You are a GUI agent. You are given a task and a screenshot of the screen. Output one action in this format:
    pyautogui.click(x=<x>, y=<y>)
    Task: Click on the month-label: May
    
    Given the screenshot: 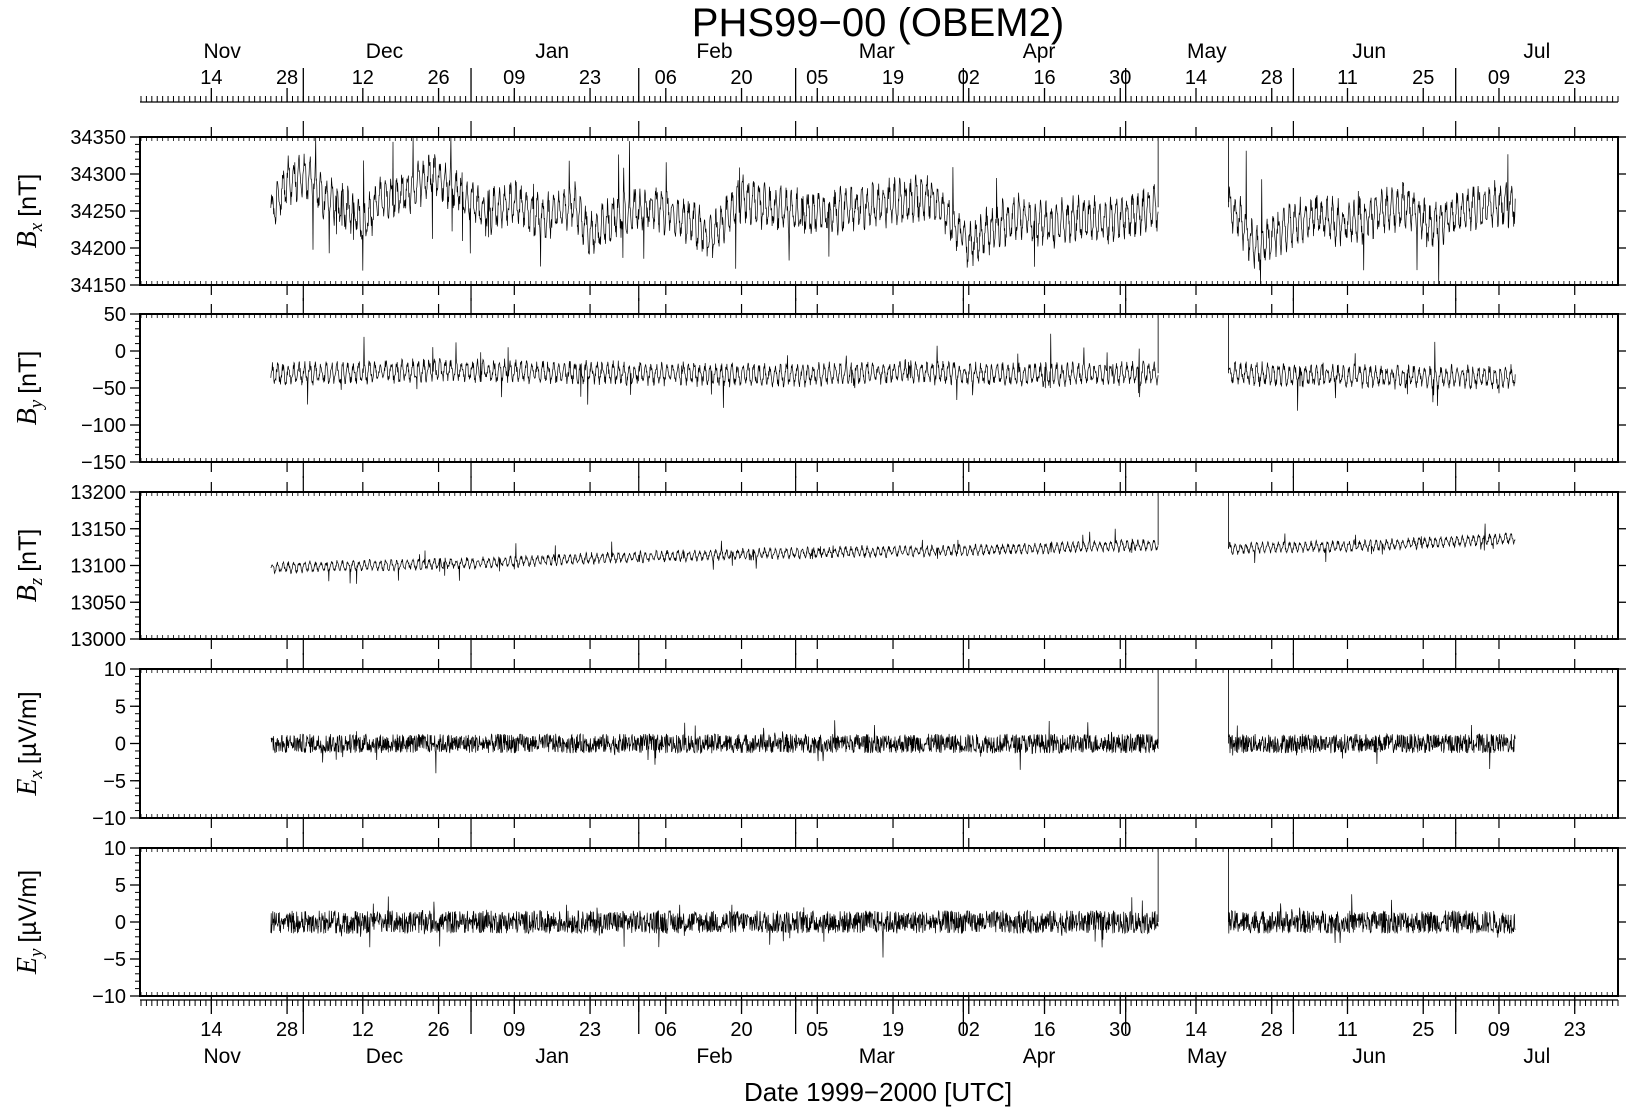 What is the action you would take?
    pyautogui.click(x=1207, y=51)
    